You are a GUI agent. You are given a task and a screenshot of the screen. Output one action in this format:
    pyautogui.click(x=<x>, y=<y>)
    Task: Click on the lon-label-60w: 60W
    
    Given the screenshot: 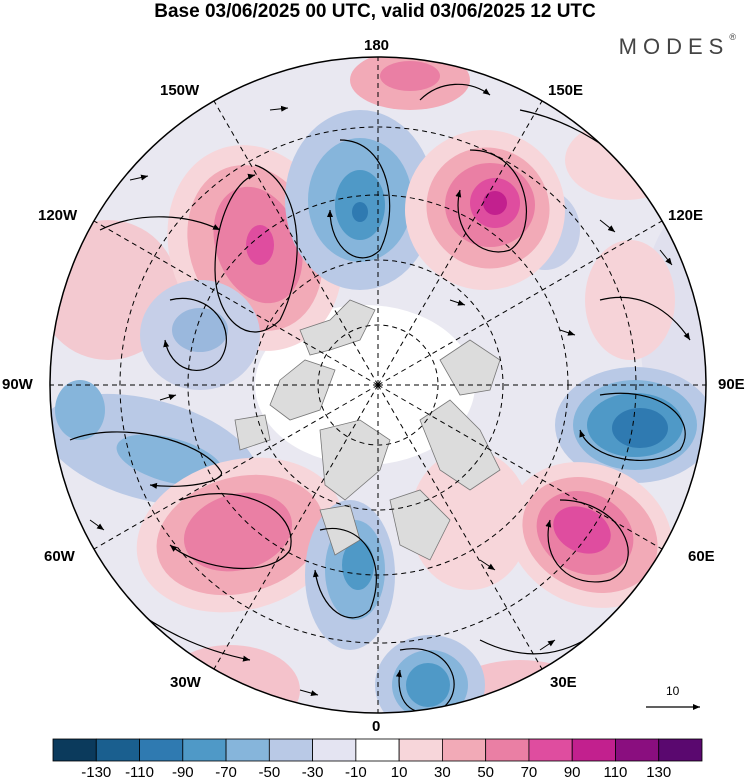 What is the action you would take?
    pyautogui.click(x=59, y=556)
    